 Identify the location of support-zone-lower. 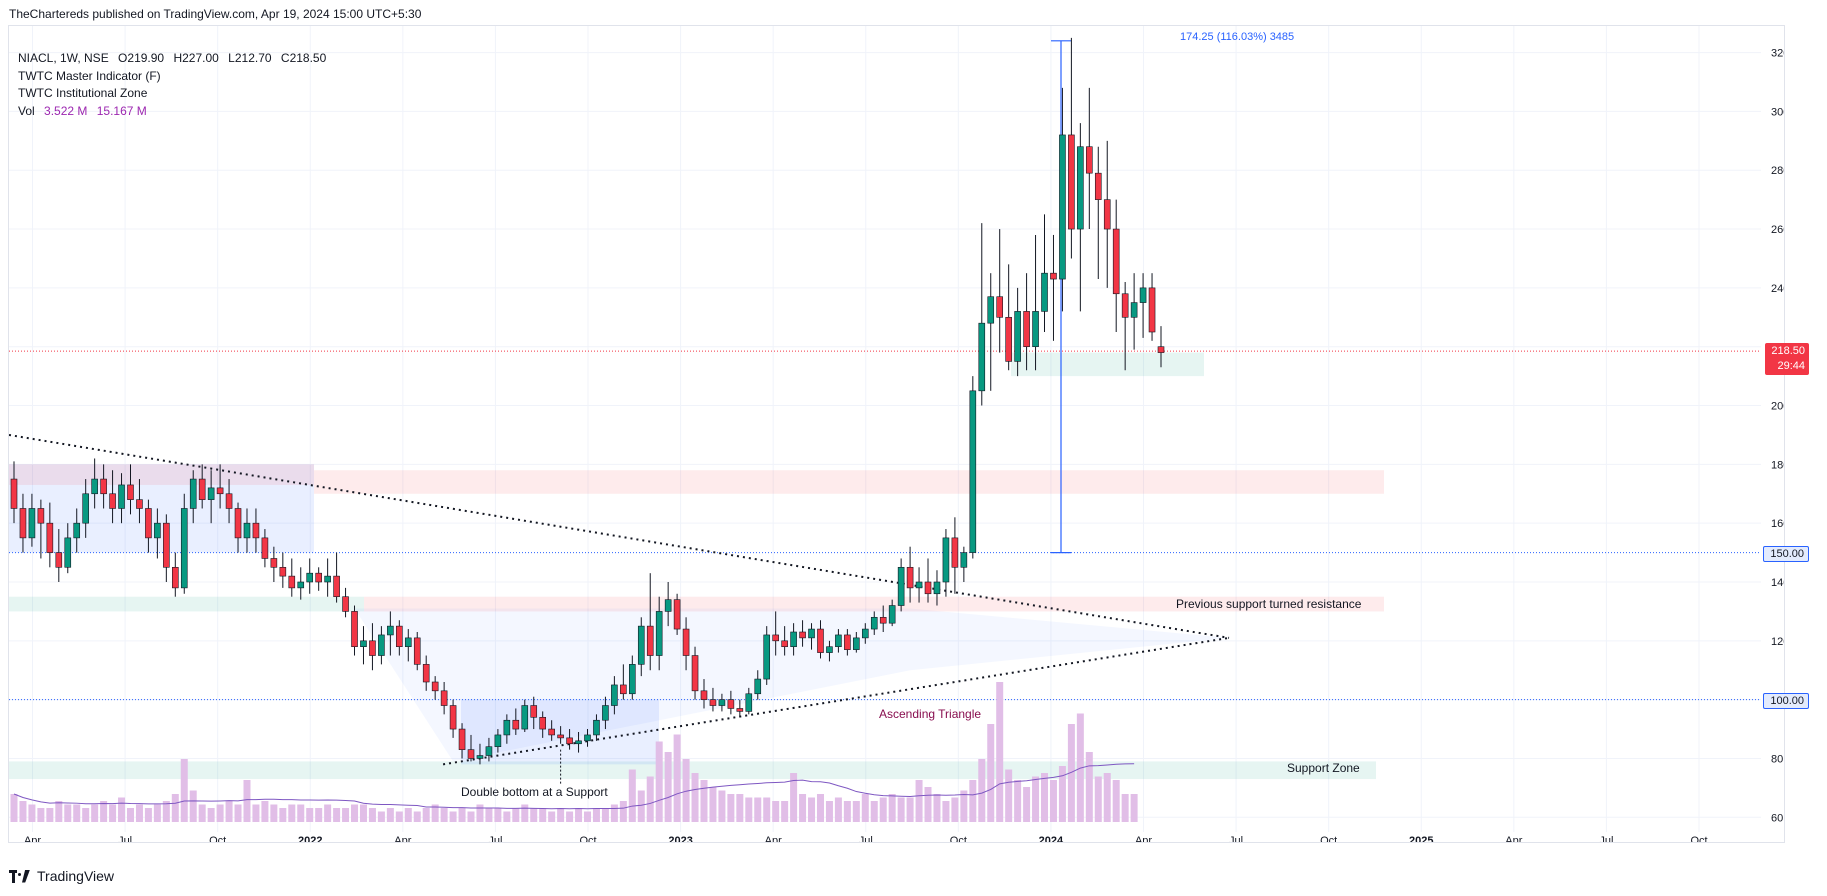
(692, 770).